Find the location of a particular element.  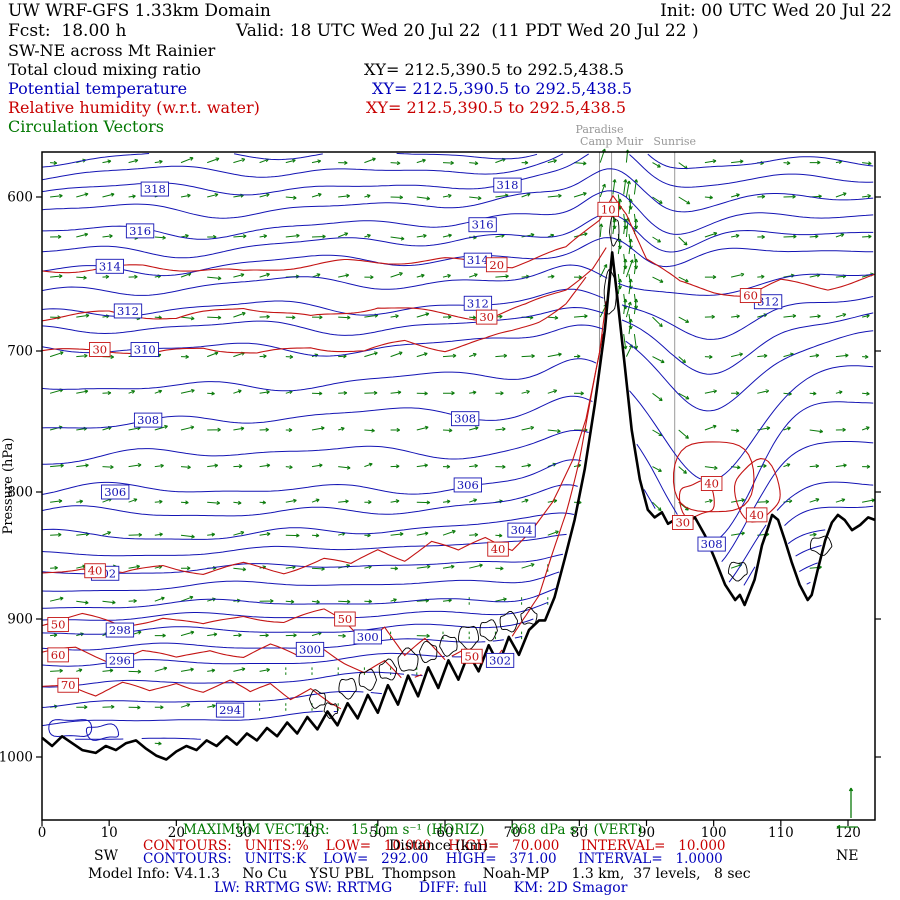

svg-text: 302 is located at coordinates (500, 660).